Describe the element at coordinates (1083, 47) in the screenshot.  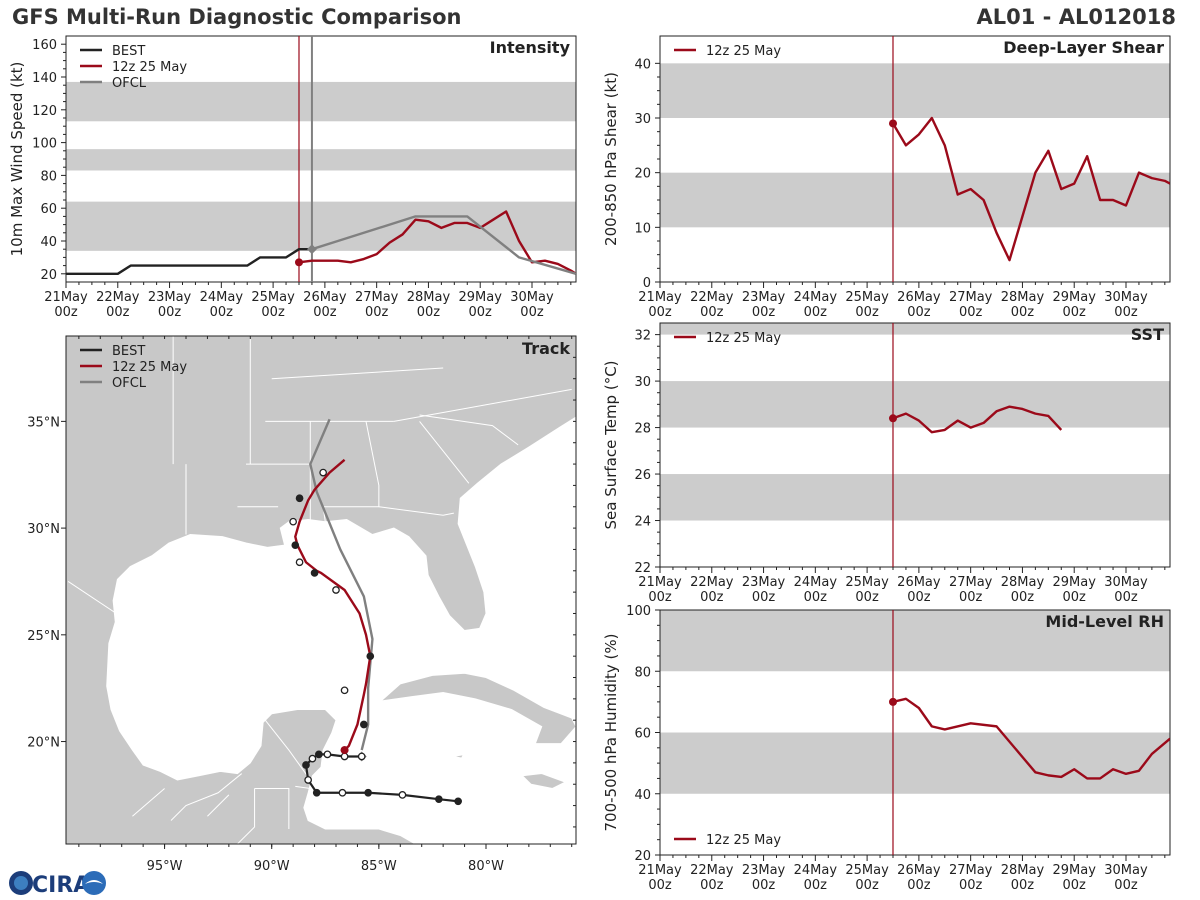
I see `panel-title: Deep-Layer Shear` at that location.